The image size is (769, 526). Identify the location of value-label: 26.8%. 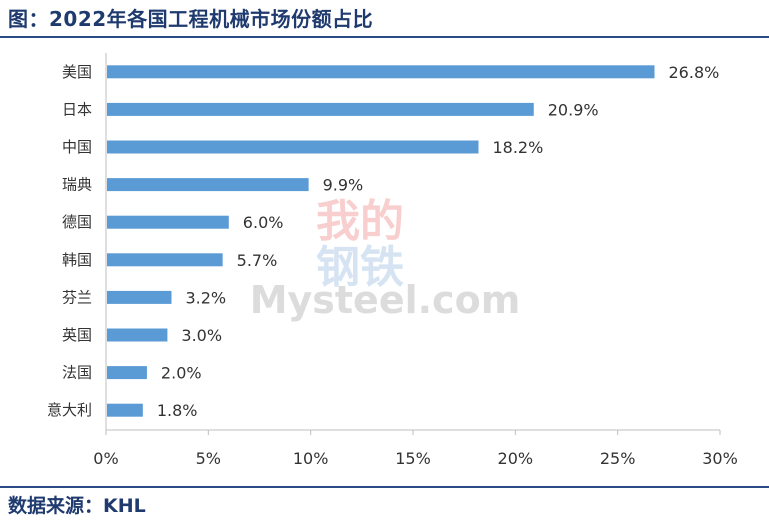
(694, 72).